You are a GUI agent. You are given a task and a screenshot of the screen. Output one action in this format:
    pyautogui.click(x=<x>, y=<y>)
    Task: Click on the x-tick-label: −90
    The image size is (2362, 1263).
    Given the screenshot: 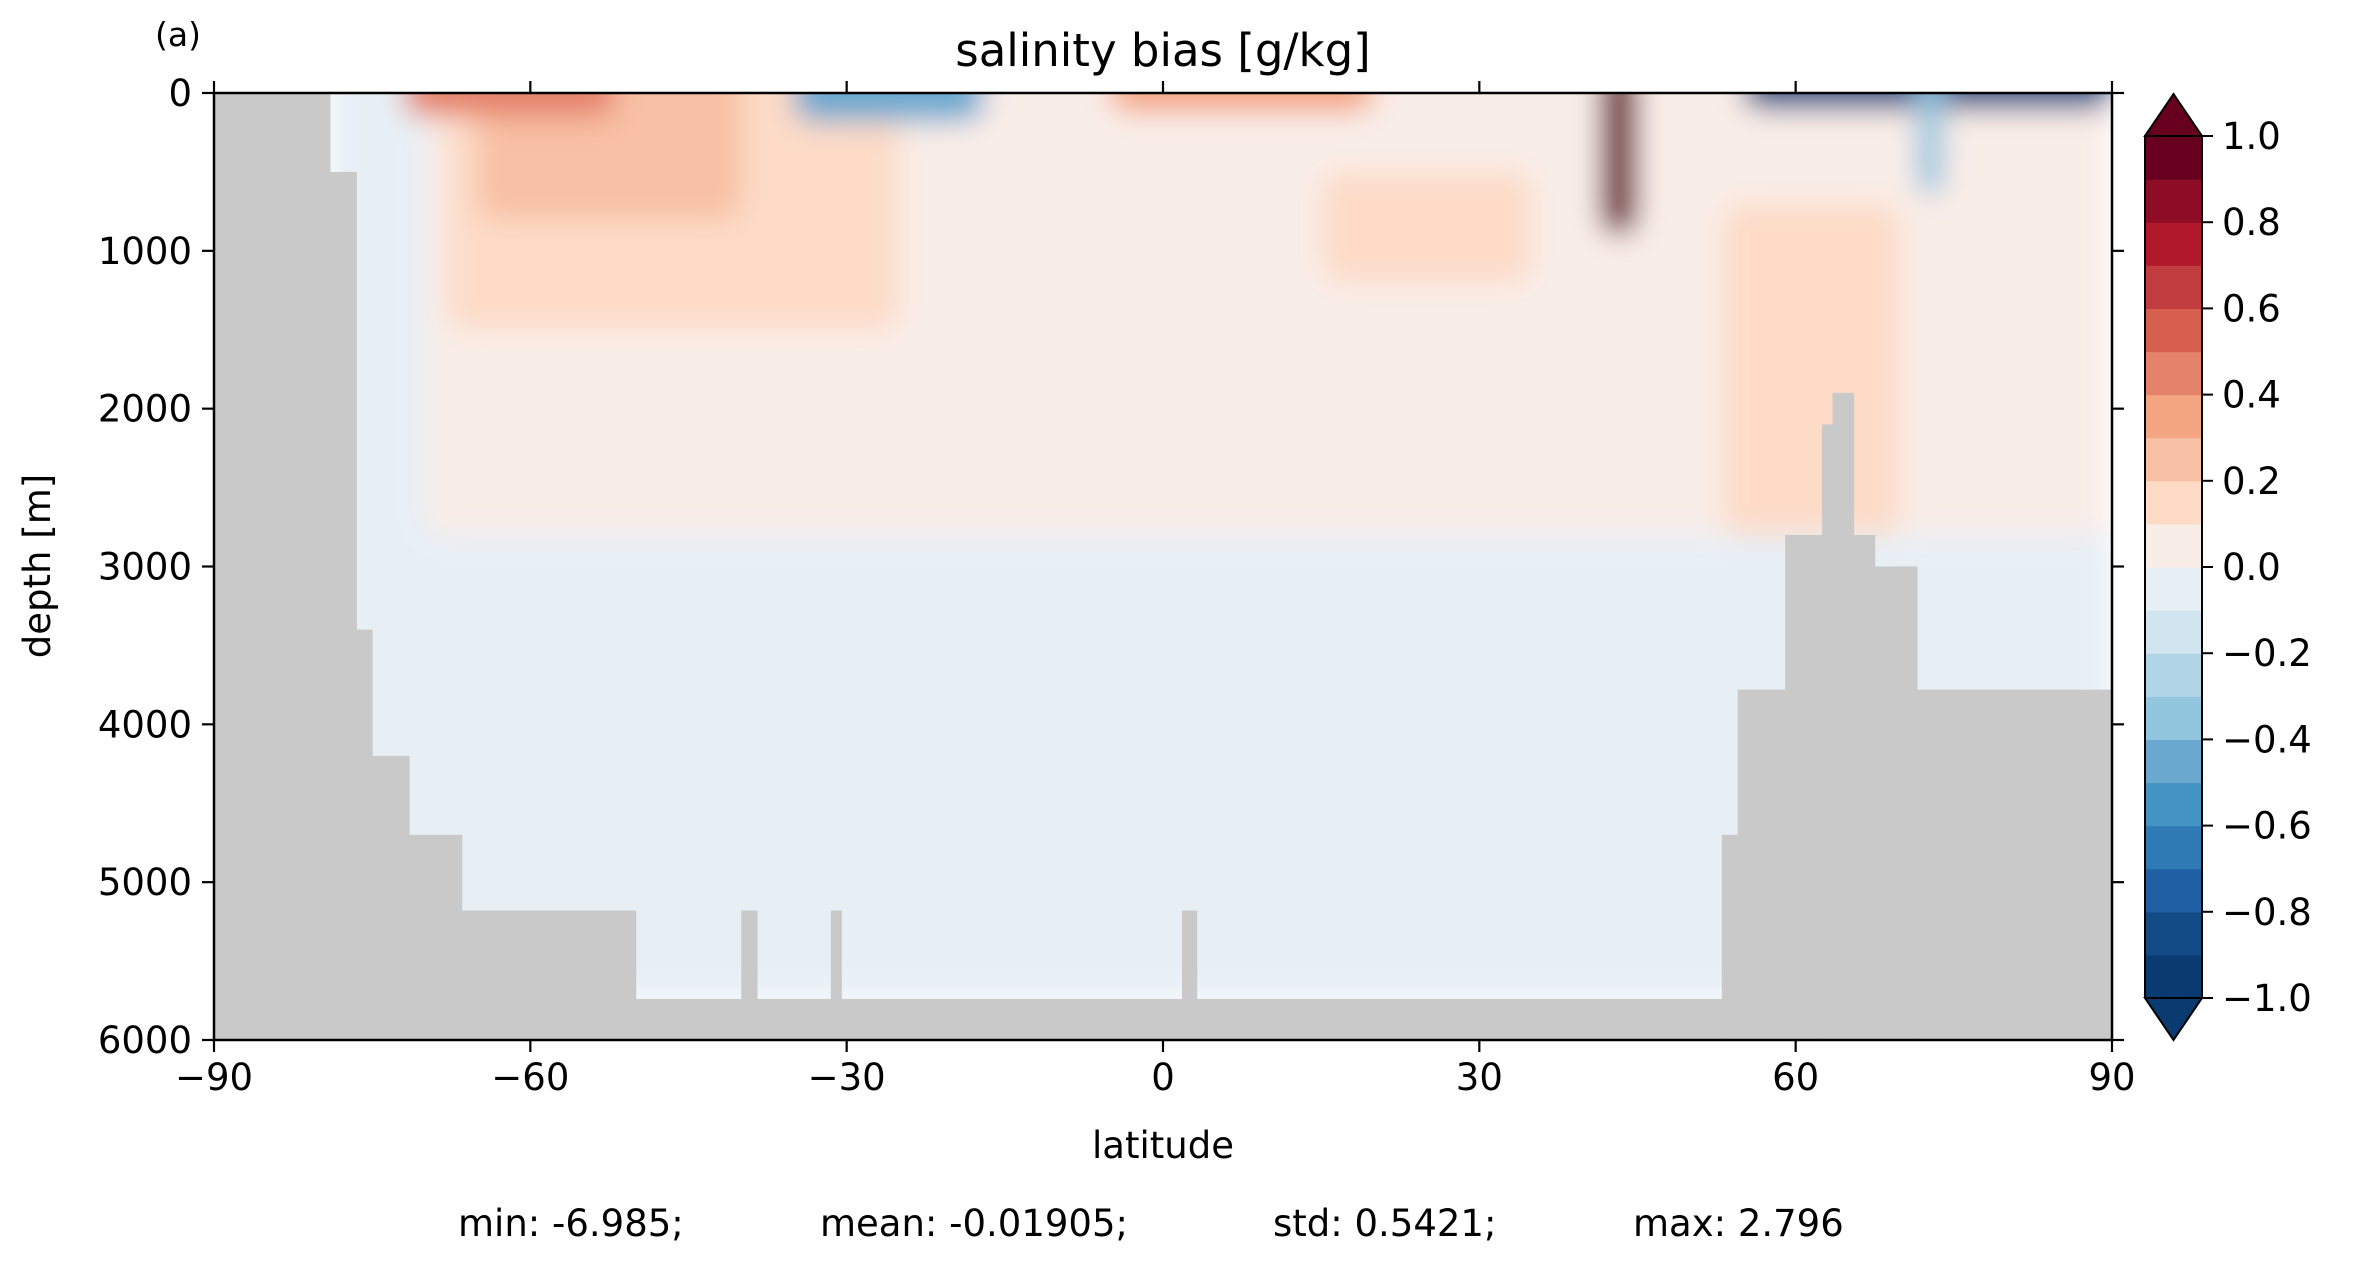 What is the action you would take?
    pyautogui.click(x=214, y=1077)
    